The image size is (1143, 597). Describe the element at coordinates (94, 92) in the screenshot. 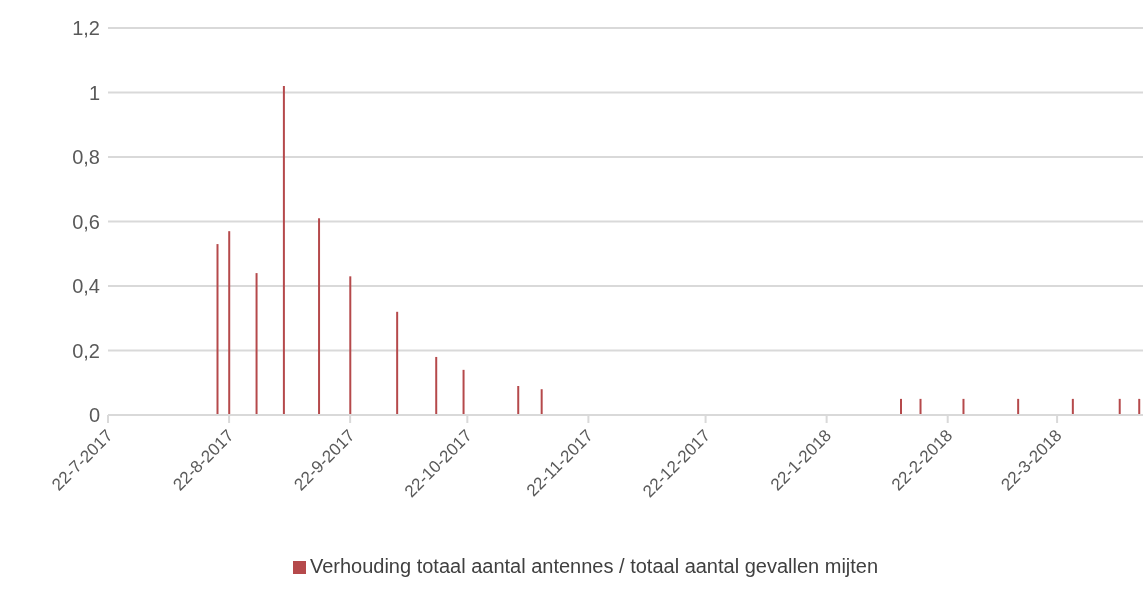

I see `y-tick-label: 1` at that location.